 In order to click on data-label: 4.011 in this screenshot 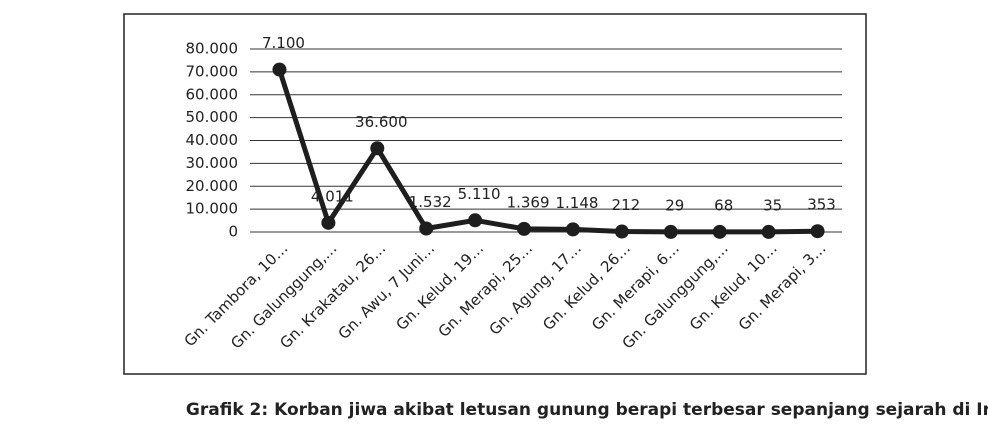, I will do `click(332, 196)`.